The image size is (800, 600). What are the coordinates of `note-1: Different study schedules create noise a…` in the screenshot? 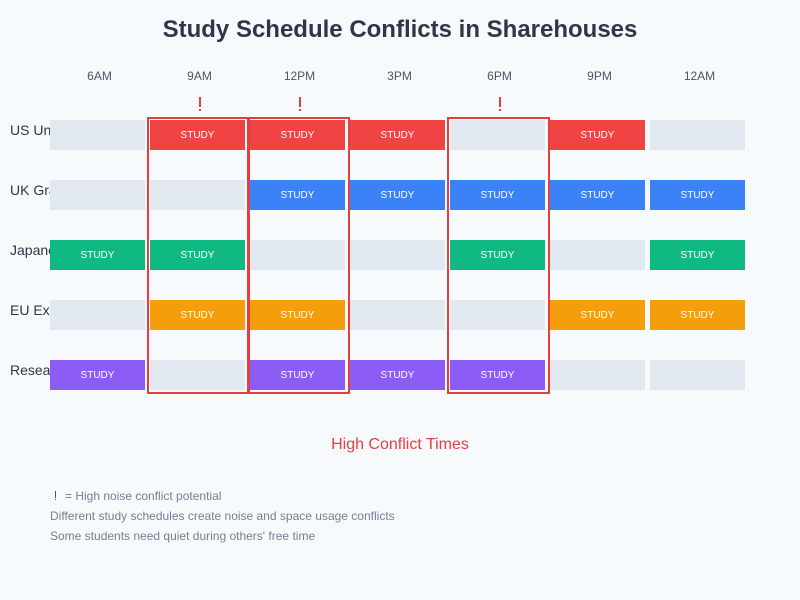 It's located at (222, 516).